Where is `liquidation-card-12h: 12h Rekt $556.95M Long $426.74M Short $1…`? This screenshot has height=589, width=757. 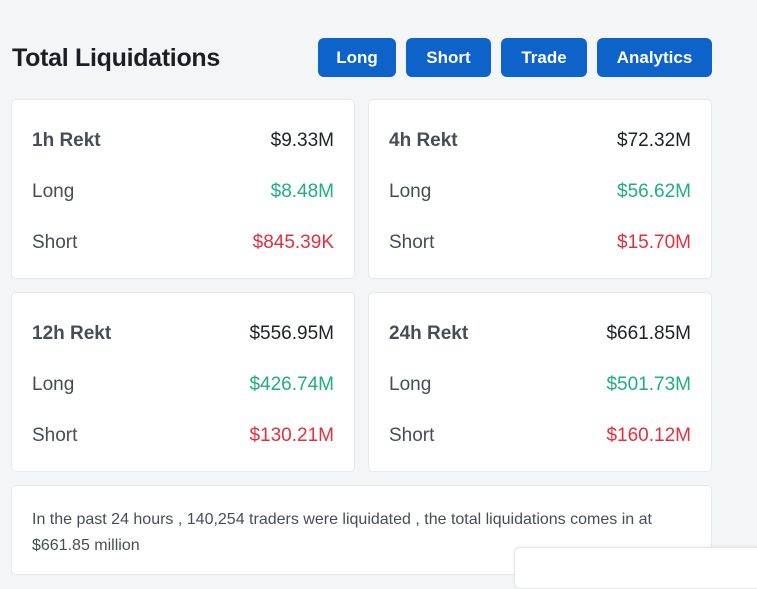
liquidation-card-12h: 12h Rekt $556.95M Long $426.74M Short $1… is located at coordinates (183, 382).